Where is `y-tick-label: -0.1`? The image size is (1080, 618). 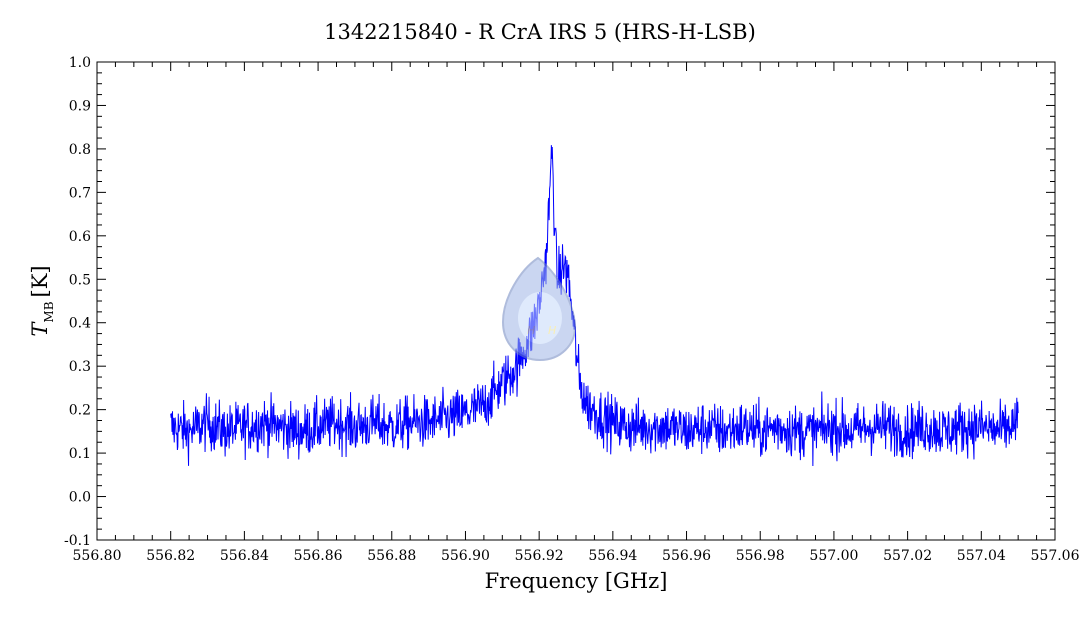
y-tick-label: -0.1 is located at coordinates (77, 541).